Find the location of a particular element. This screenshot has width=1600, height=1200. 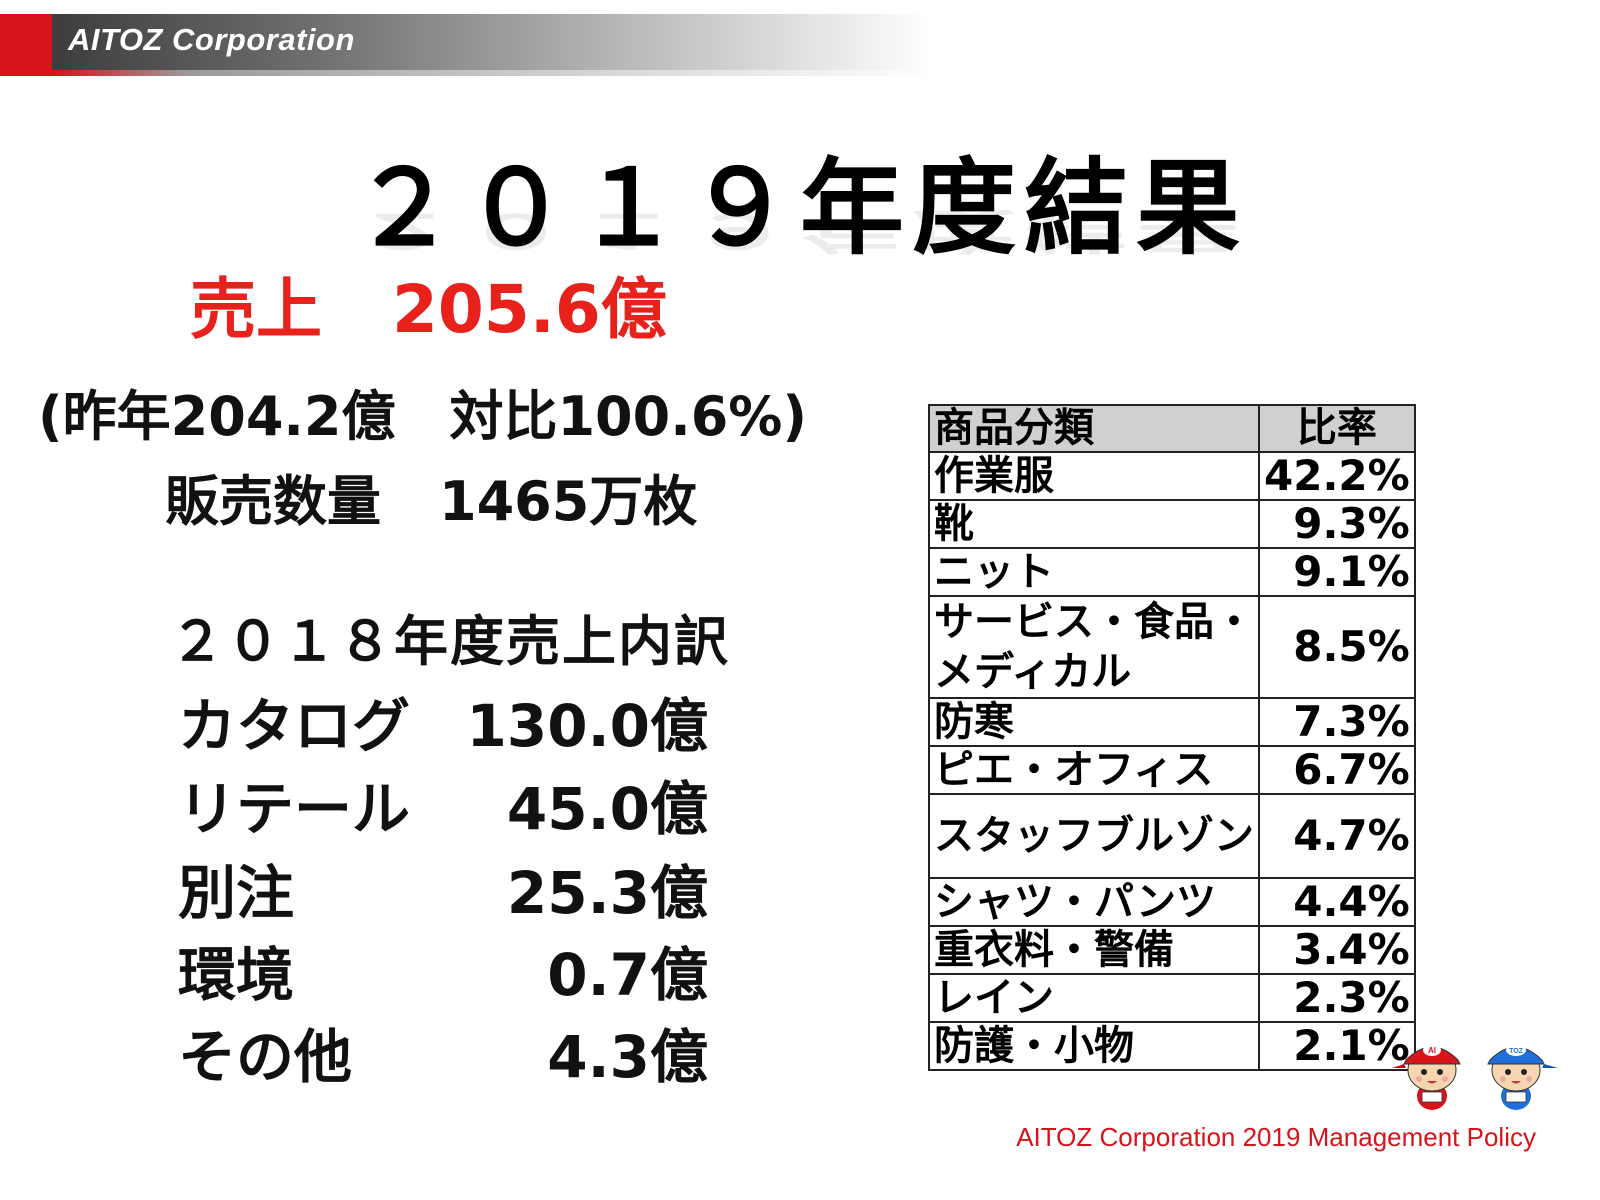

breakdown-label: リテール is located at coordinates (294, 809).